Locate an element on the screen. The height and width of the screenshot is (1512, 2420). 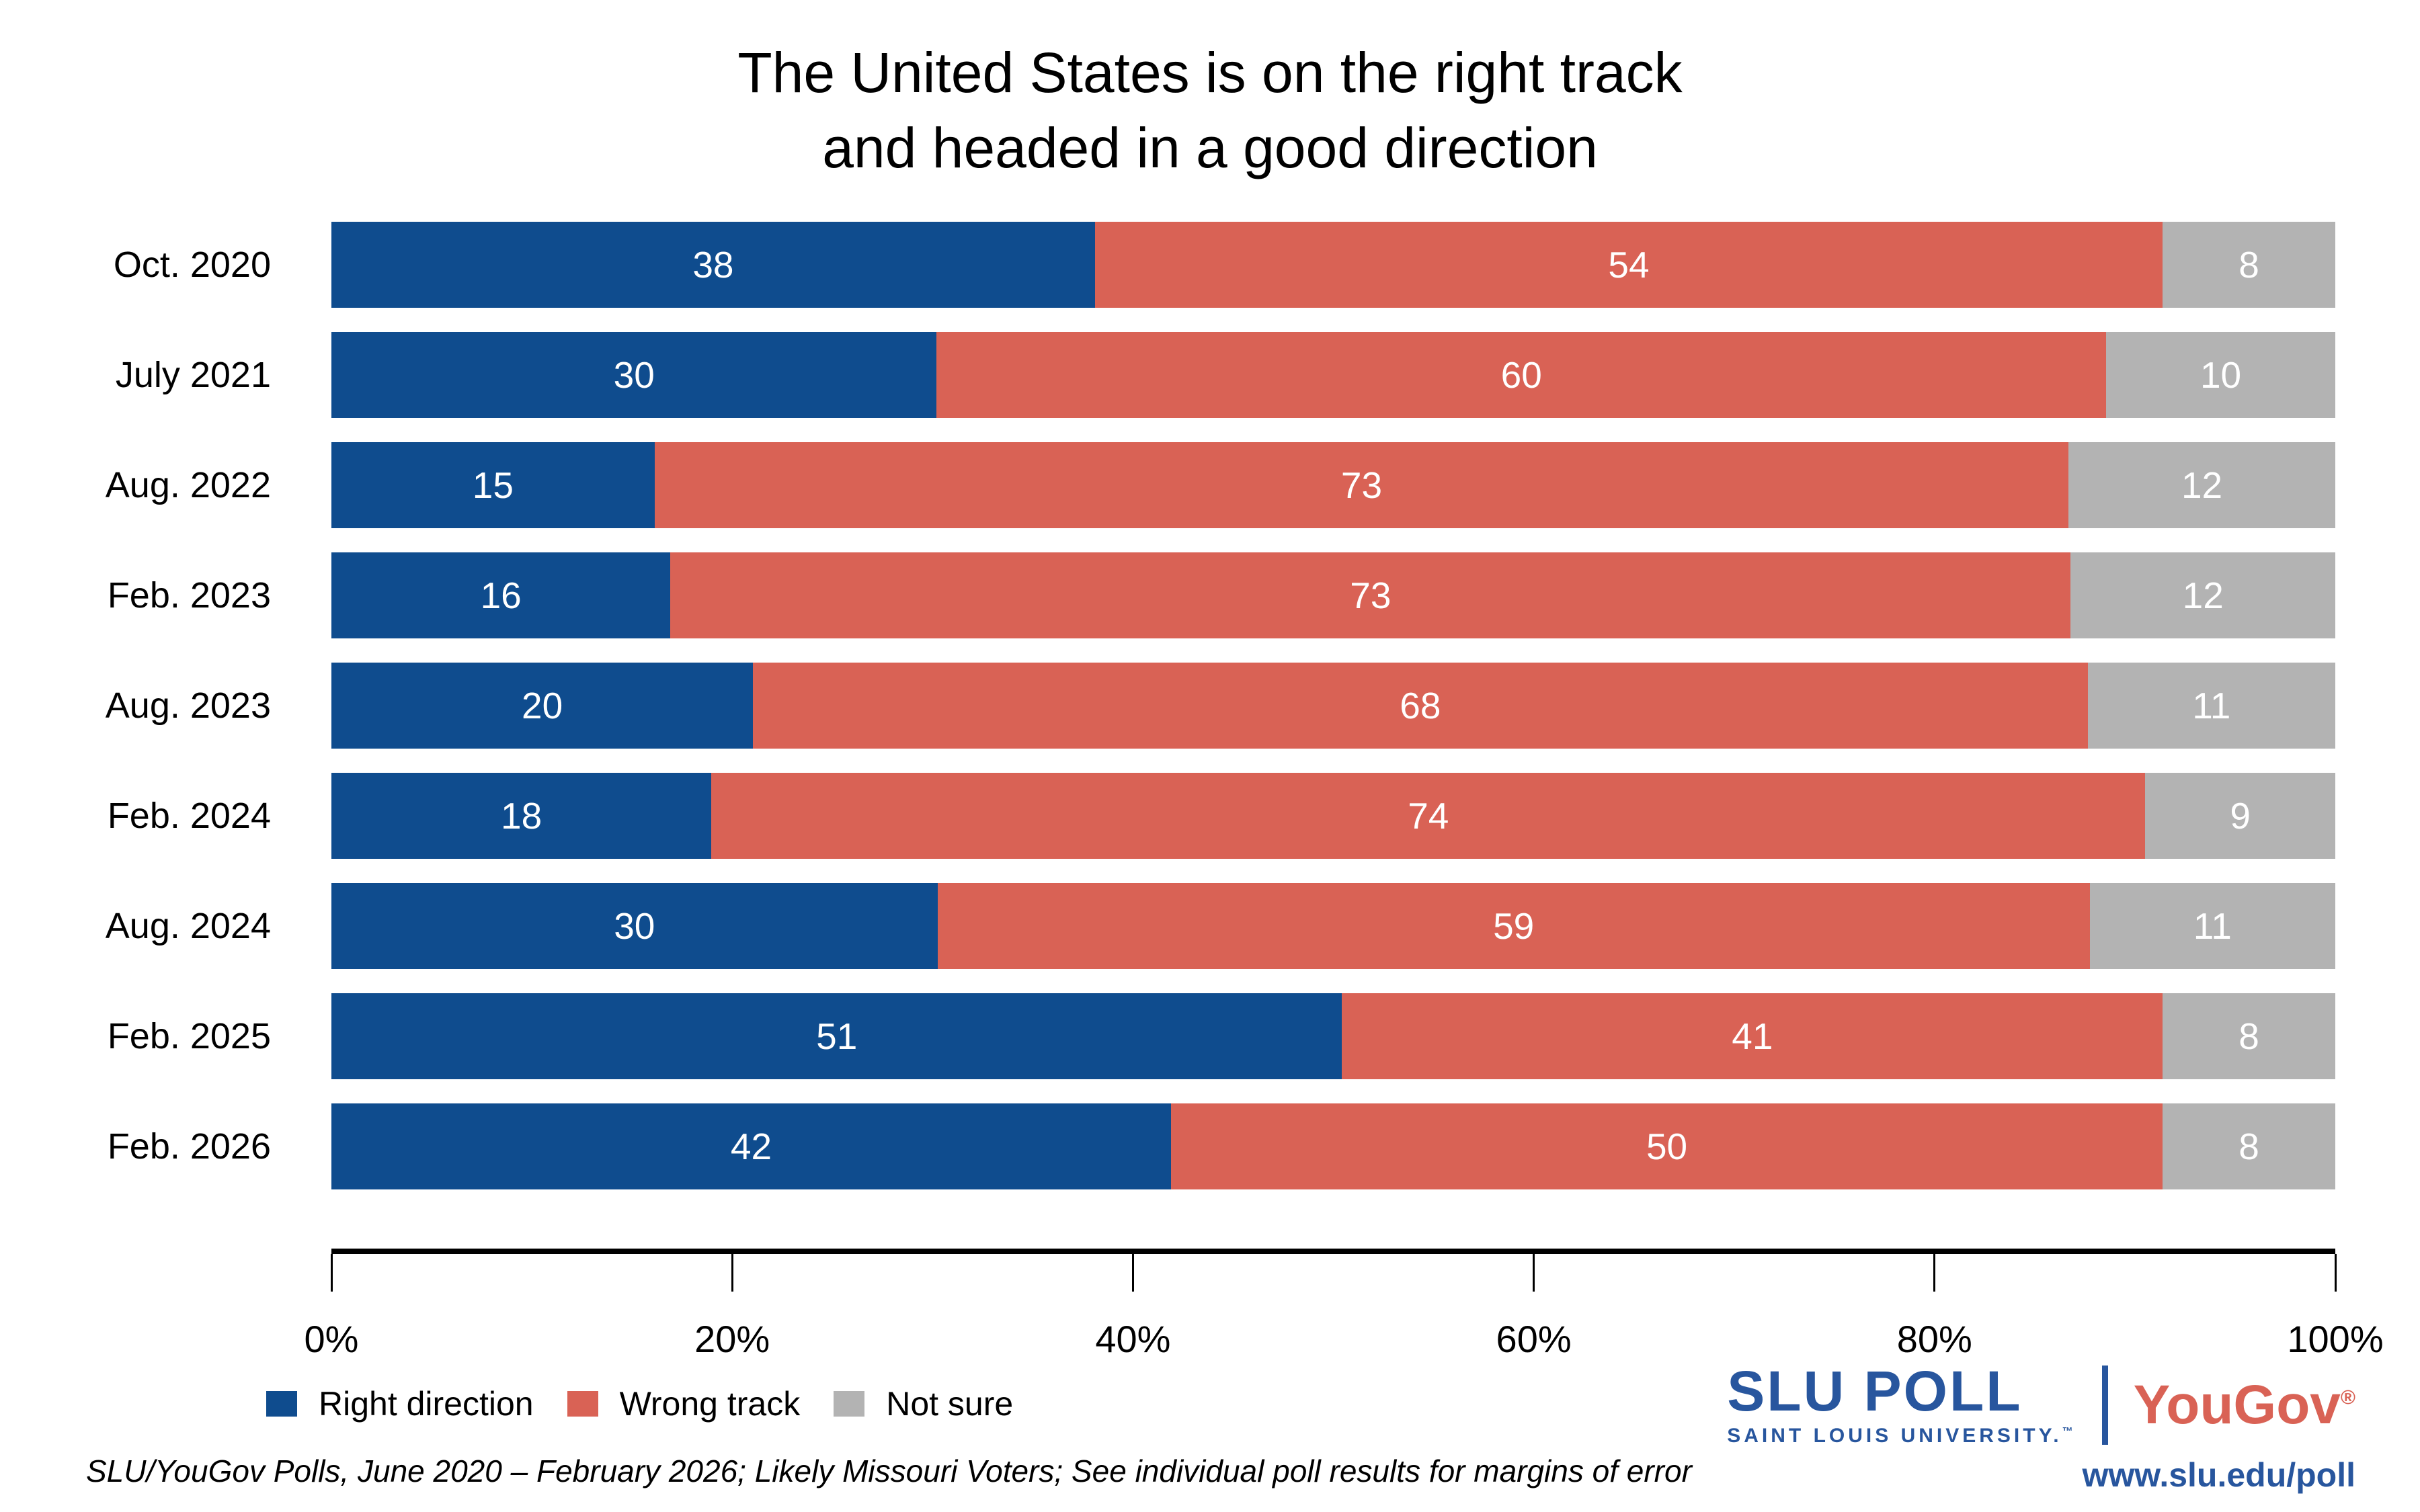
legend-label: Not sure is located at coordinates (950, 1404).